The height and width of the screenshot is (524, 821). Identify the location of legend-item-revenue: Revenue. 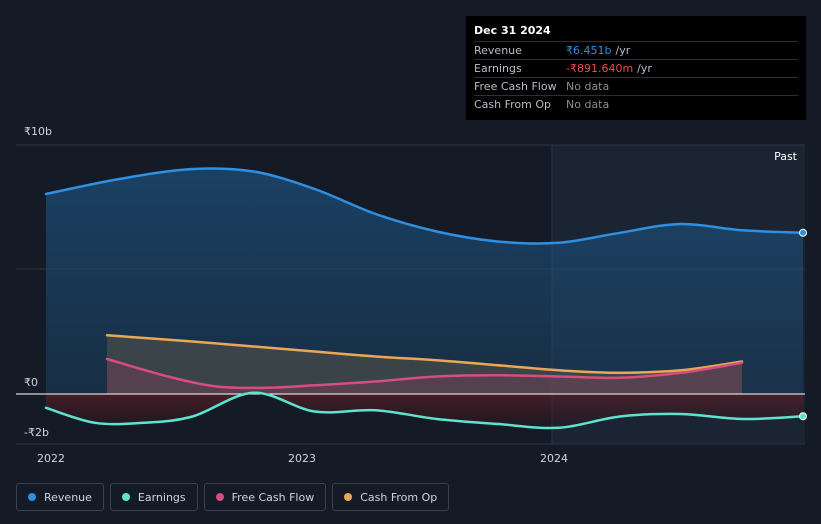
(60, 497).